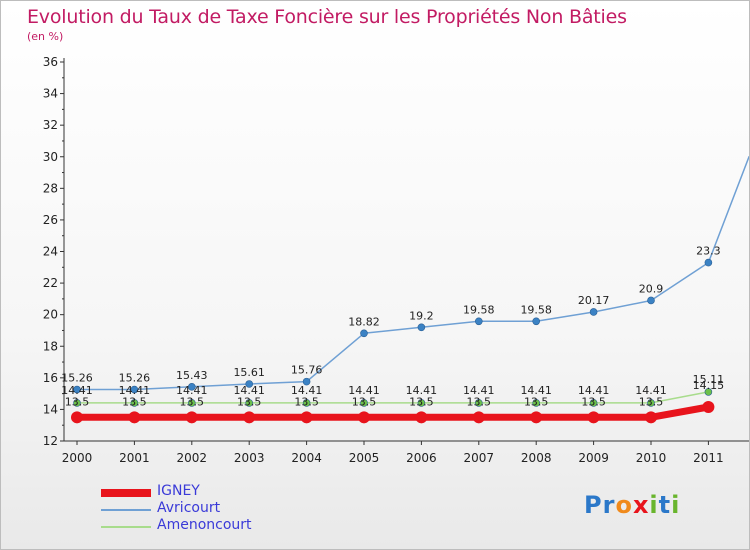 The height and width of the screenshot is (550, 750). I want to click on x-tick-label: 2011, so click(708, 458).